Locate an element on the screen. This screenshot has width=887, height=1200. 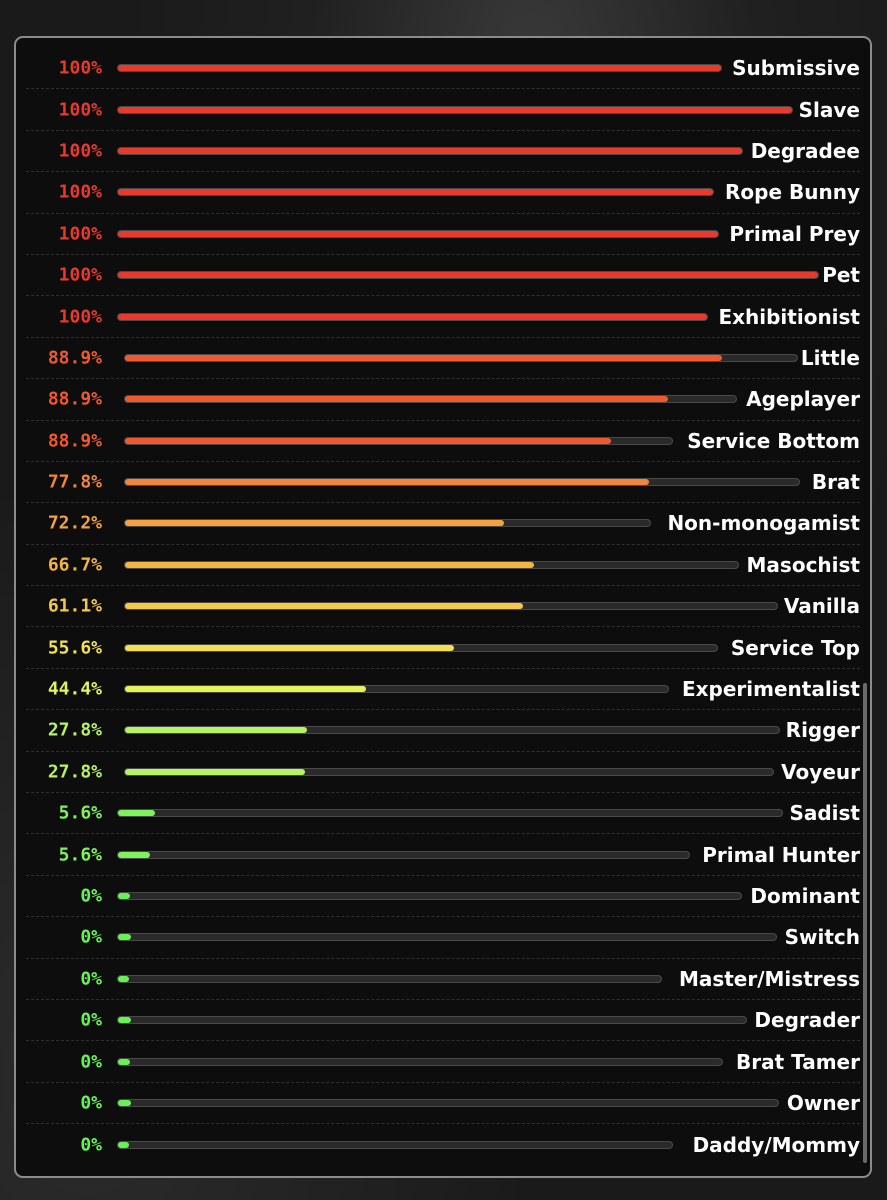
result-row: 0% Switch is located at coordinates (443, 938).